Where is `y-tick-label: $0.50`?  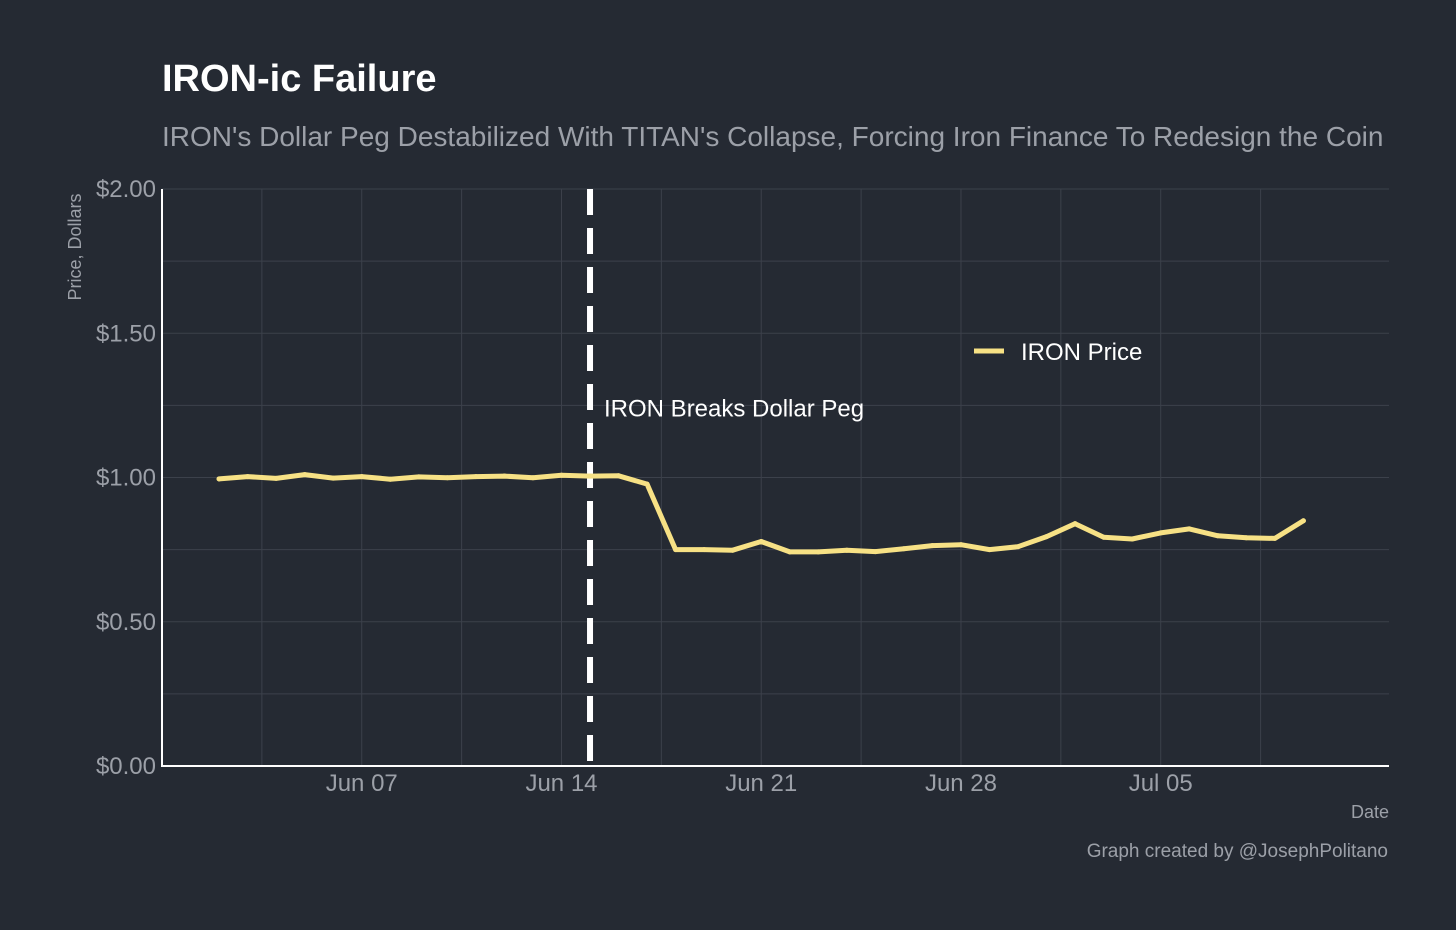 y-tick-label: $0.50 is located at coordinates (126, 622).